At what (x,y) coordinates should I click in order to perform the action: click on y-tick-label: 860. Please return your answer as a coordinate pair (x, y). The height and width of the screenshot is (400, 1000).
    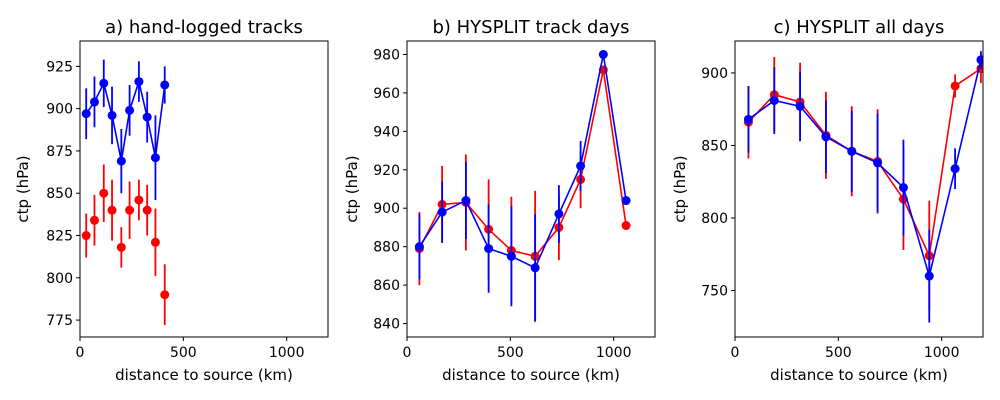
    Looking at the image, I should click on (386, 286).